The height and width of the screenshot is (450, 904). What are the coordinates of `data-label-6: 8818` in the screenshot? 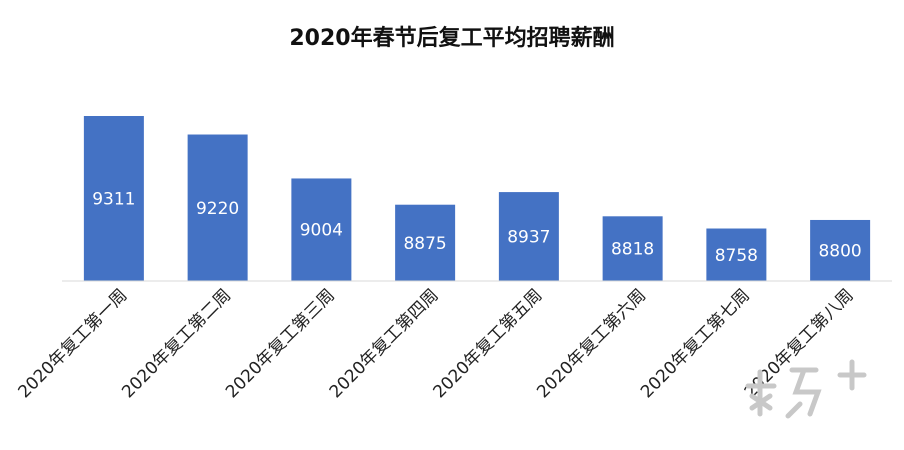 It's located at (632, 250).